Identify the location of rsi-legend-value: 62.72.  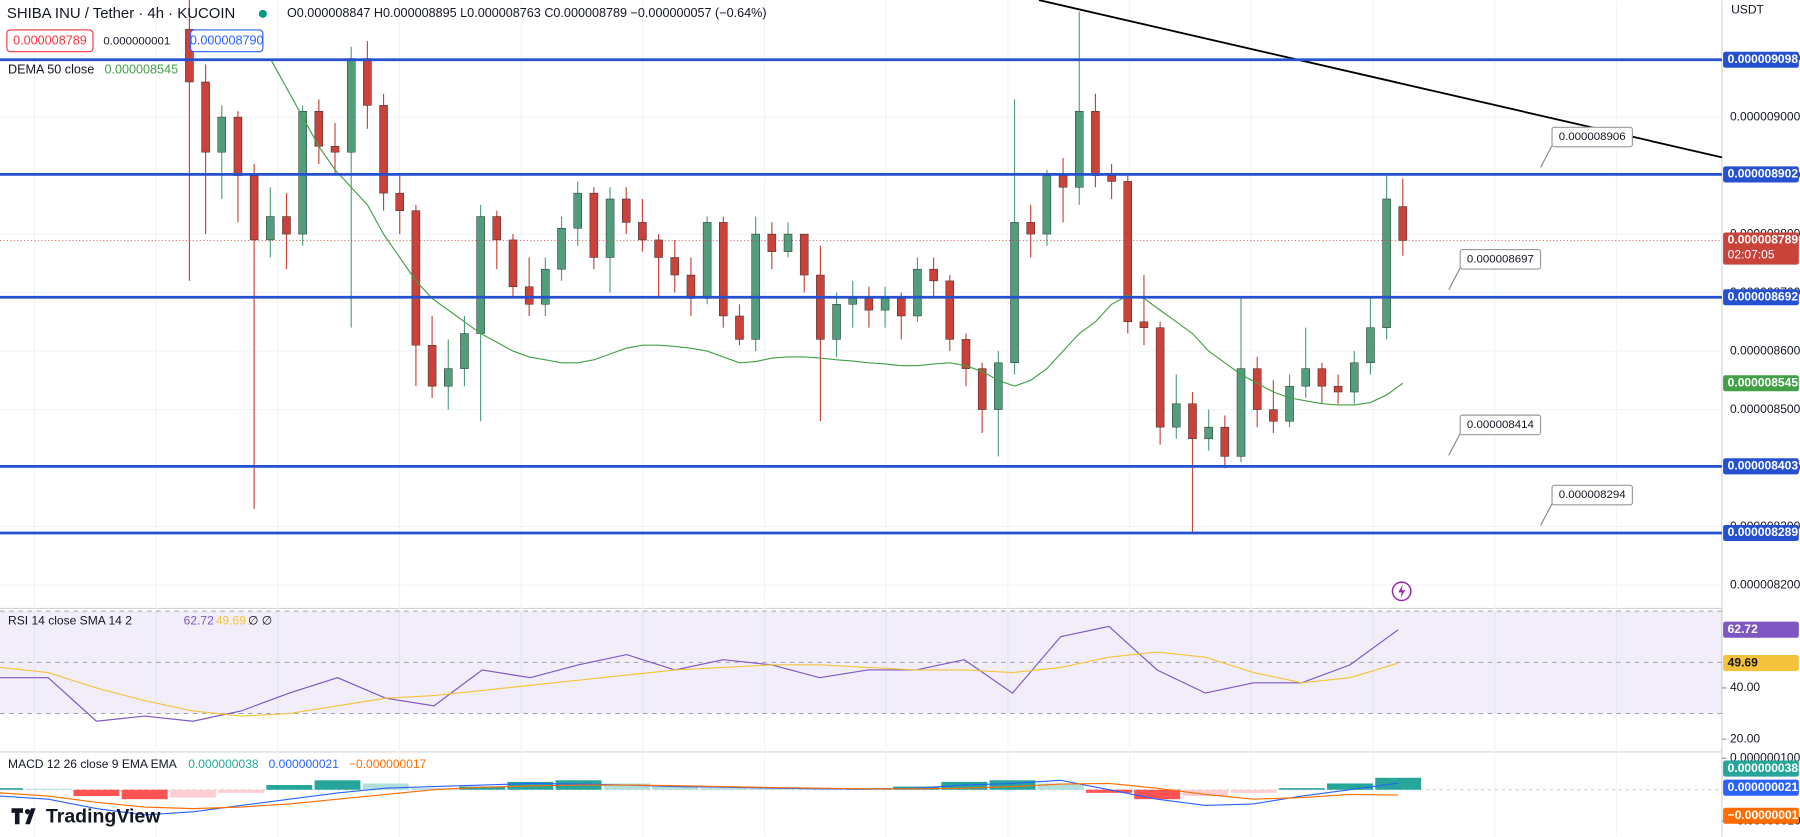
(199, 620).